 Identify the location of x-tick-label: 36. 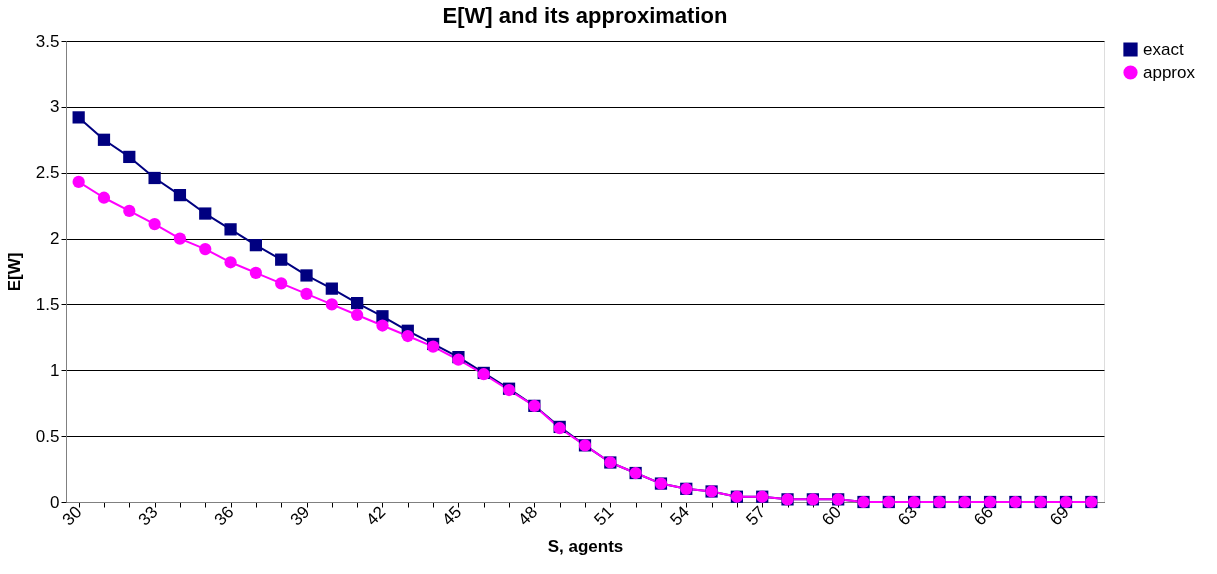
(224, 516).